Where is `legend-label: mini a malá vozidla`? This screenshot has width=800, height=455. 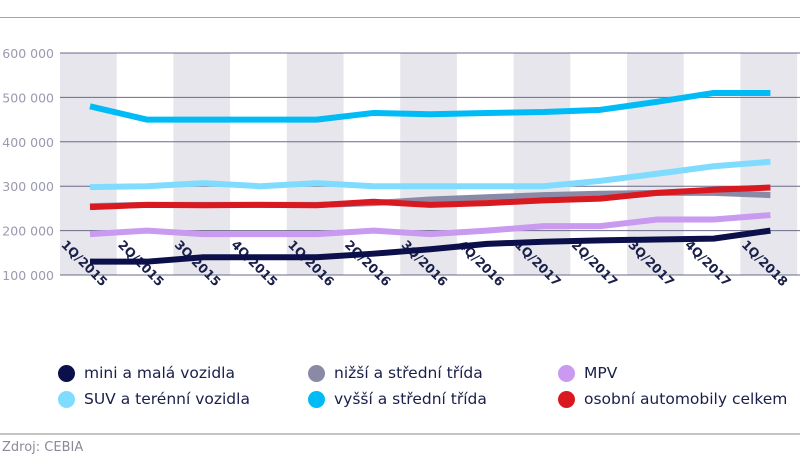
legend-label: mini a malá vozidla is located at coordinates (159, 373).